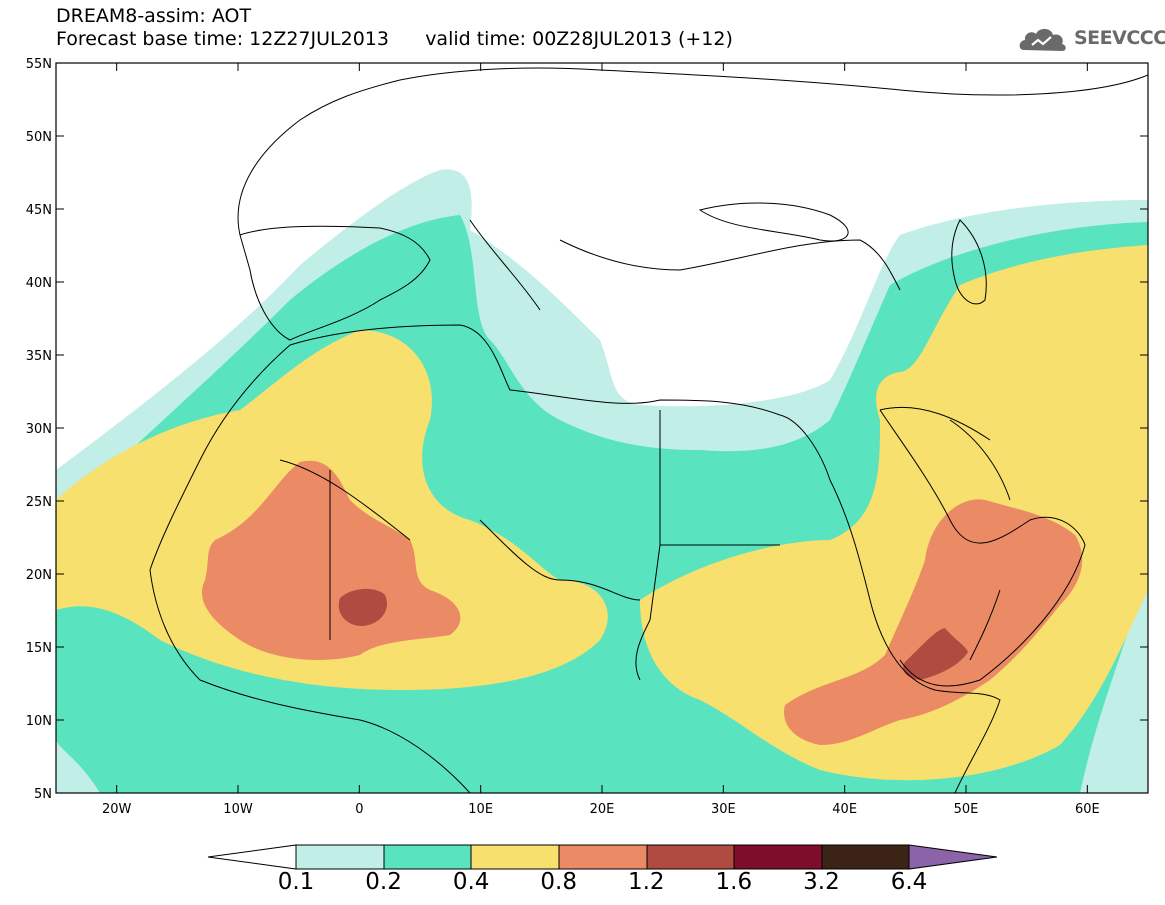 The width and height of the screenshot is (1165, 905). Describe the element at coordinates (558, 882) in the screenshot. I see `colorbar-label: 0.8` at that location.